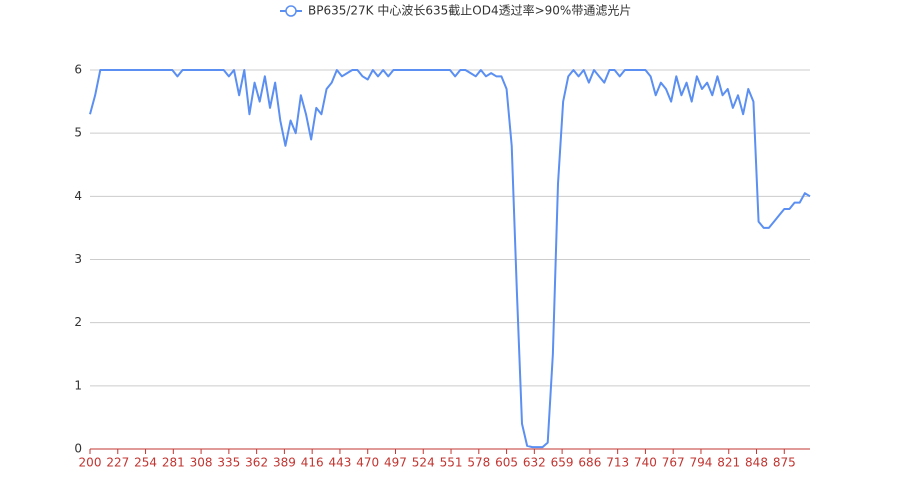 The image size is (900, 500). I want to click on y-tick-label: 2, so click(78, 322).